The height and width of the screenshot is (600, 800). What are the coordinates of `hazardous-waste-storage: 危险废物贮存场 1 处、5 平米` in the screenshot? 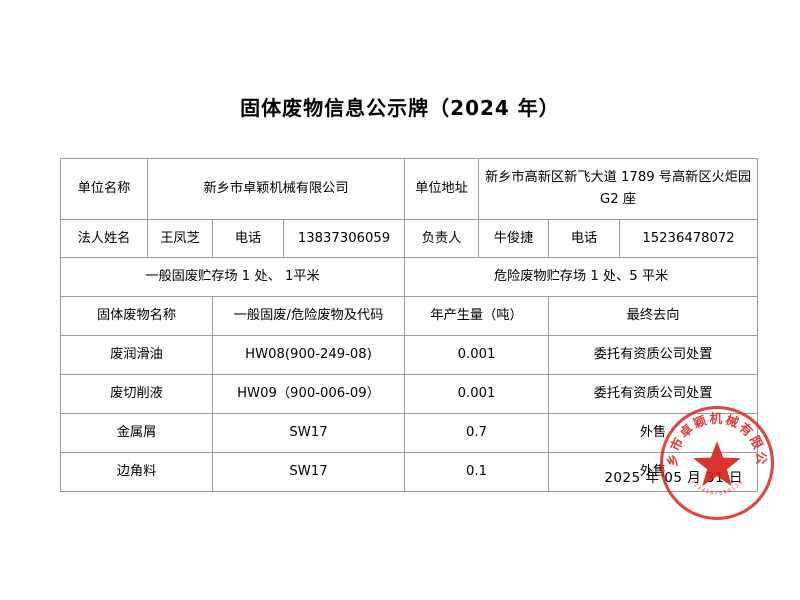 It's located at (581, 277).